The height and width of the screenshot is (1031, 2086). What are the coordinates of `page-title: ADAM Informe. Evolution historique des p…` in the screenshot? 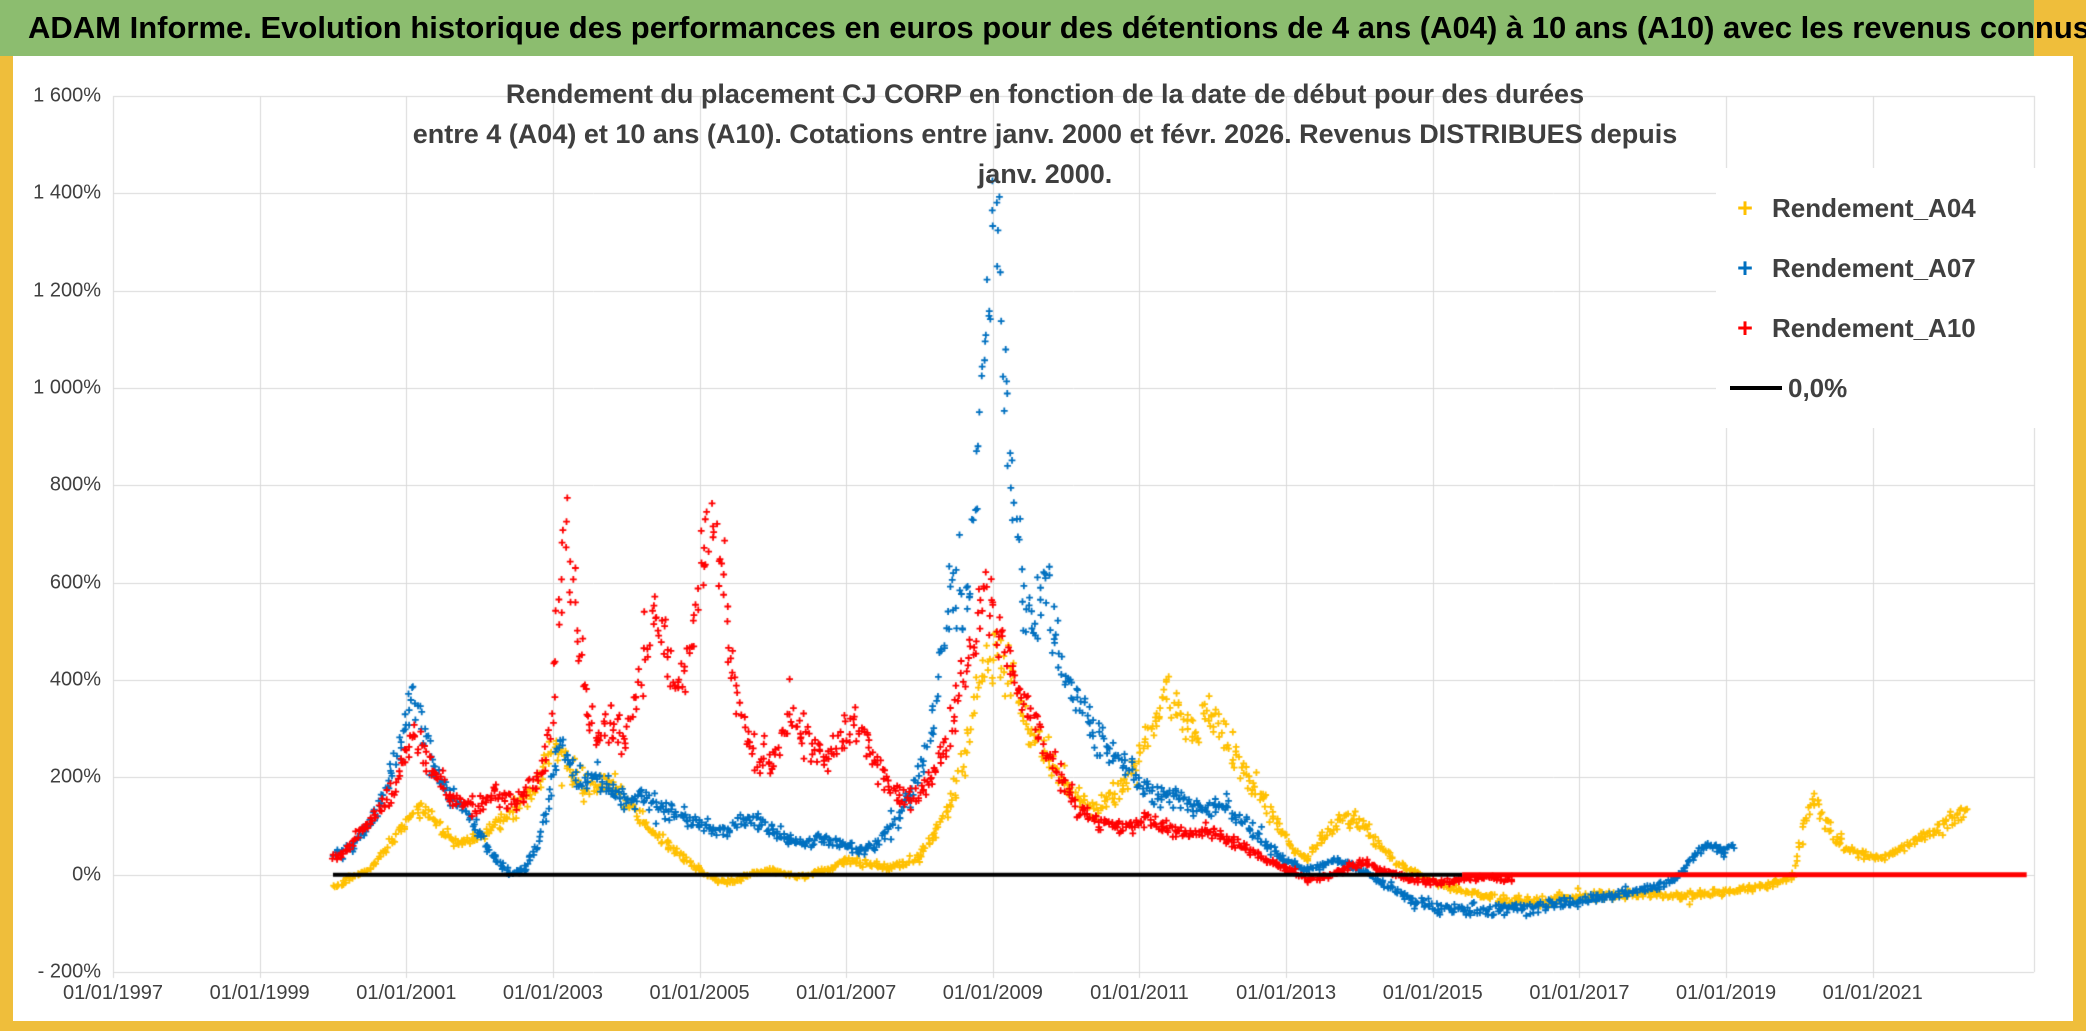 It's located at (1057, 27).